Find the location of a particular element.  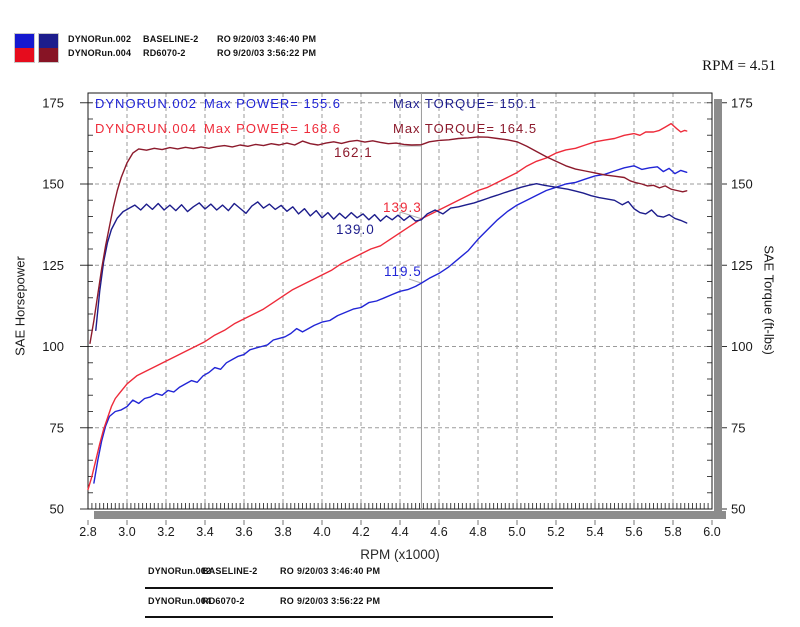

x-tick-label: 3.2 is located at coordinates (165, 532).